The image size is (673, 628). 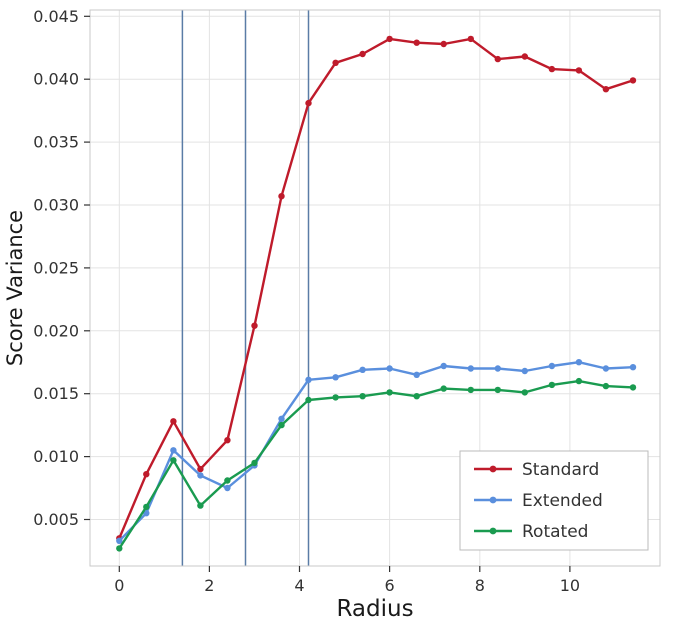 I want to click on svg-text: 0.045, so click(x=56, y=16).